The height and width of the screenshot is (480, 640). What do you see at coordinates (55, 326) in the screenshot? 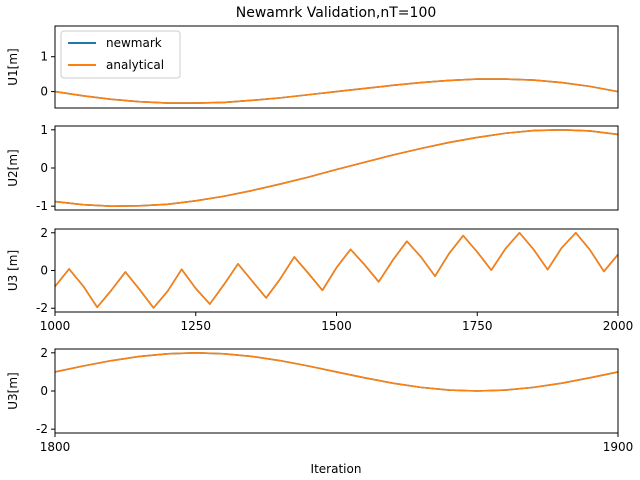
I see `x-tick-label: 1000` at bounding box center [55, 326].